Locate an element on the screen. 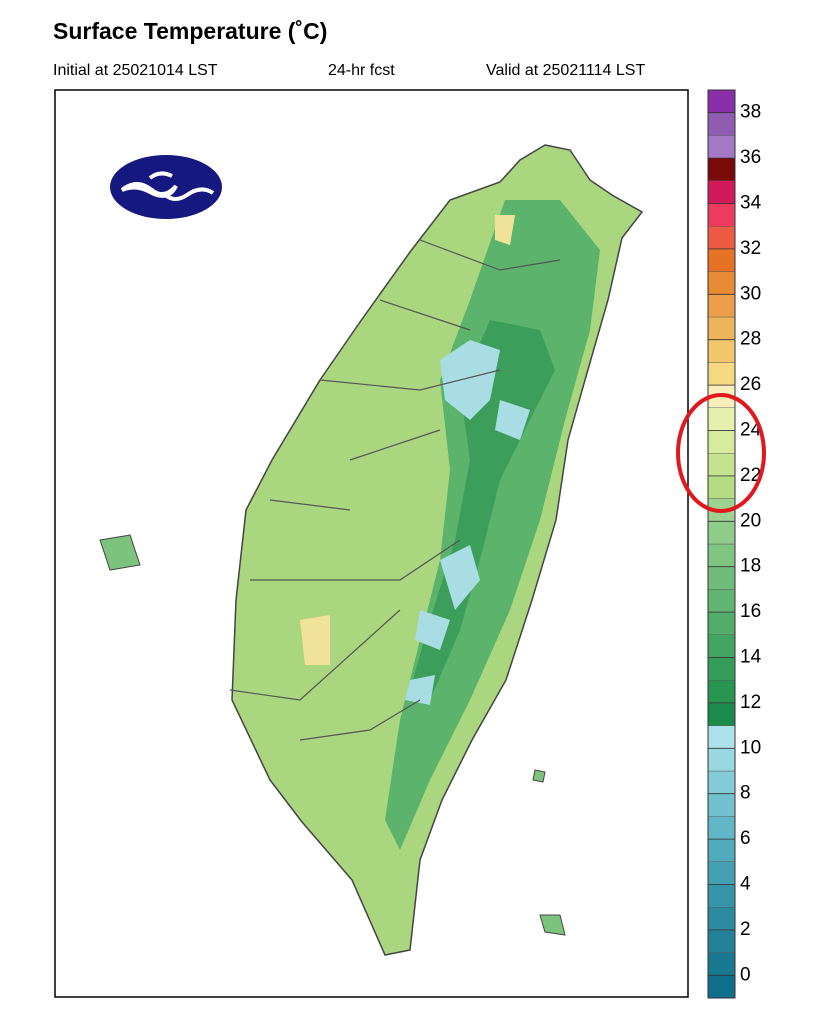  tick-label: 6 is located at coordinates (745, 838).